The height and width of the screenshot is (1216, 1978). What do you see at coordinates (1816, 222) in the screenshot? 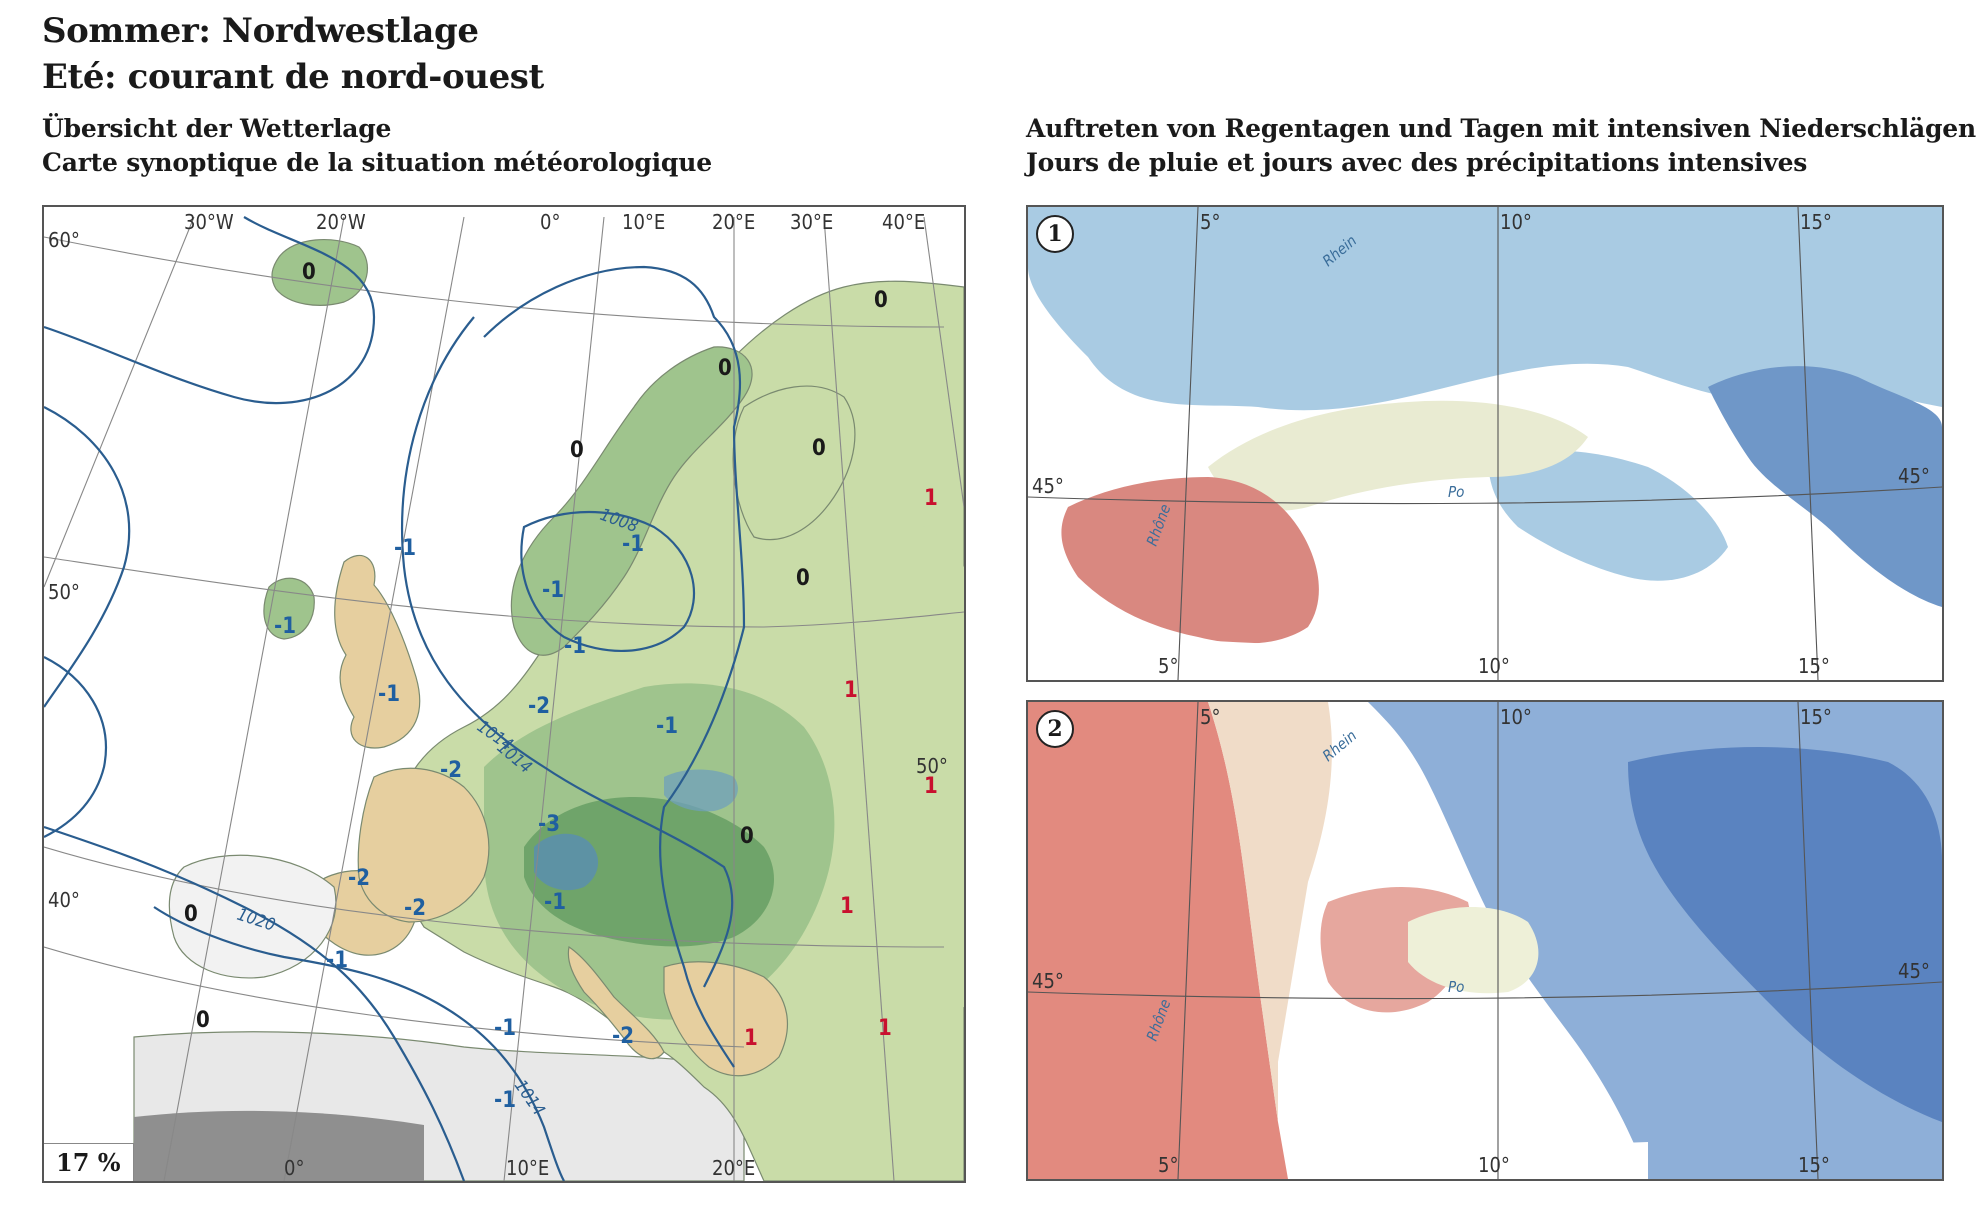
I see `panel-one-lon-top-15: 15°` at bounding box center [1816, 222].